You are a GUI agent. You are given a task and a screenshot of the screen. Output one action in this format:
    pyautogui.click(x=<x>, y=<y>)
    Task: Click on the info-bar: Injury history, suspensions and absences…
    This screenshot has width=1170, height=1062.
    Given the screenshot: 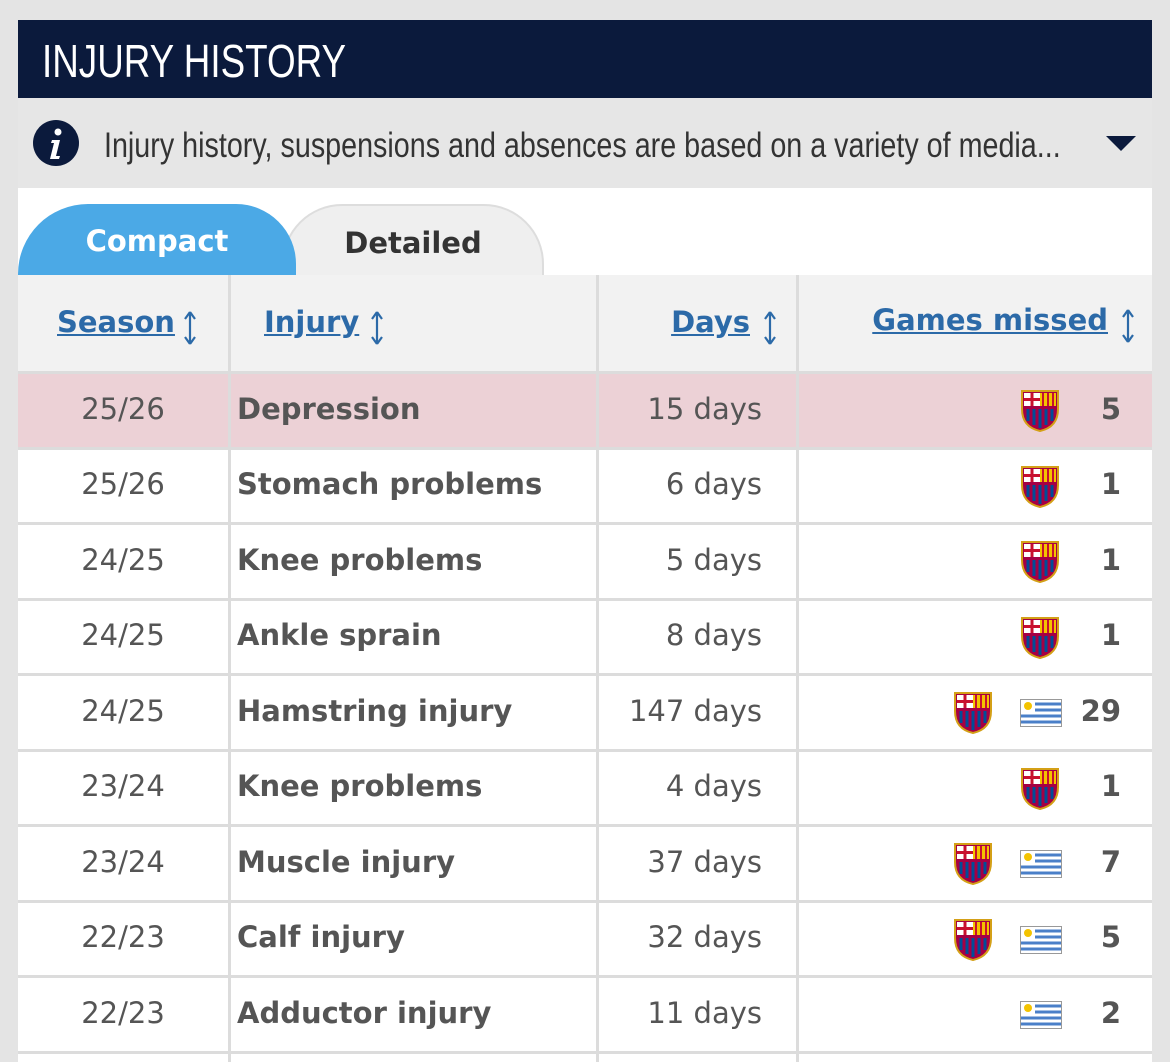 What is the action you would take?
    pyautogui.click(x=585, y=143)
    